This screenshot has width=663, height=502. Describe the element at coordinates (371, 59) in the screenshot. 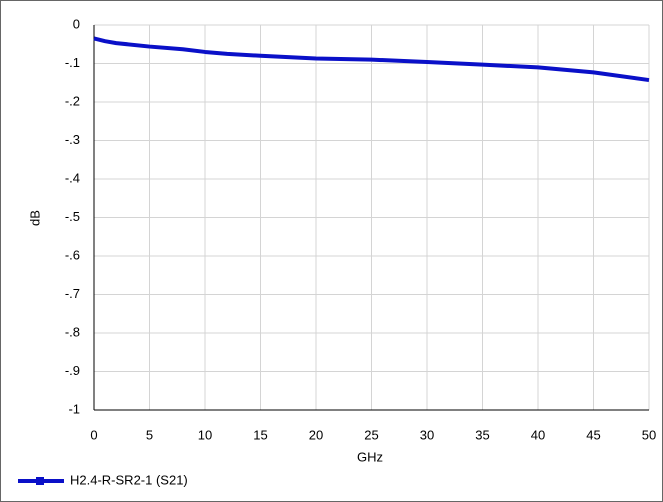

I see `data-line` at that location.